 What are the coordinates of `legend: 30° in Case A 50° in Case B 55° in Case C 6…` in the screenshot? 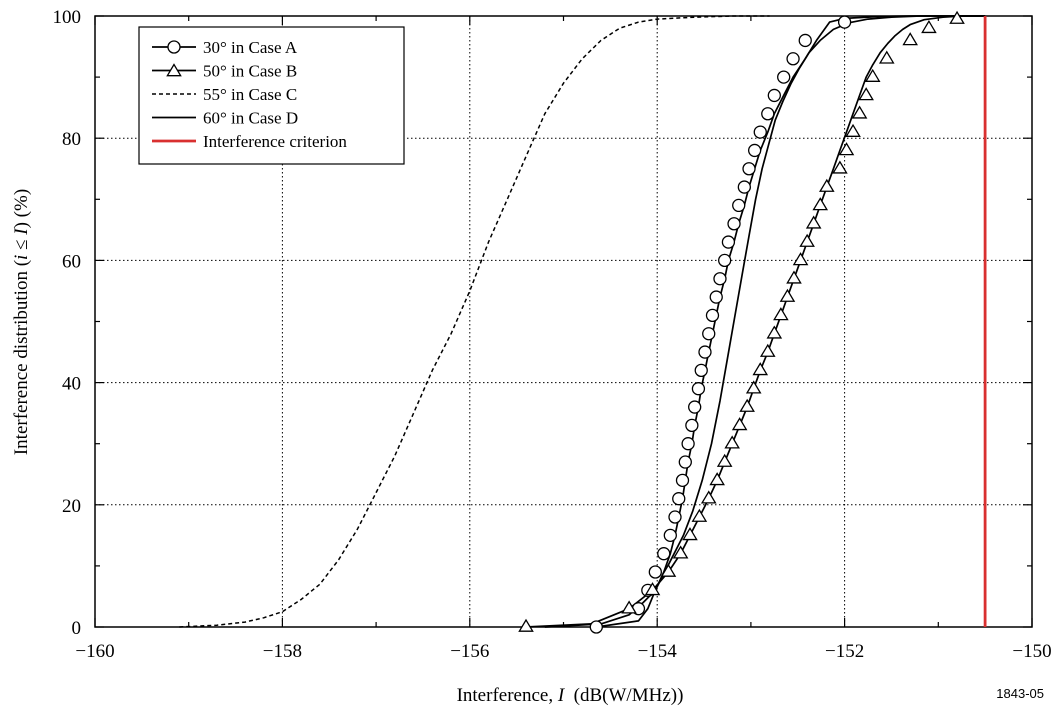 It's located at (271, 95).